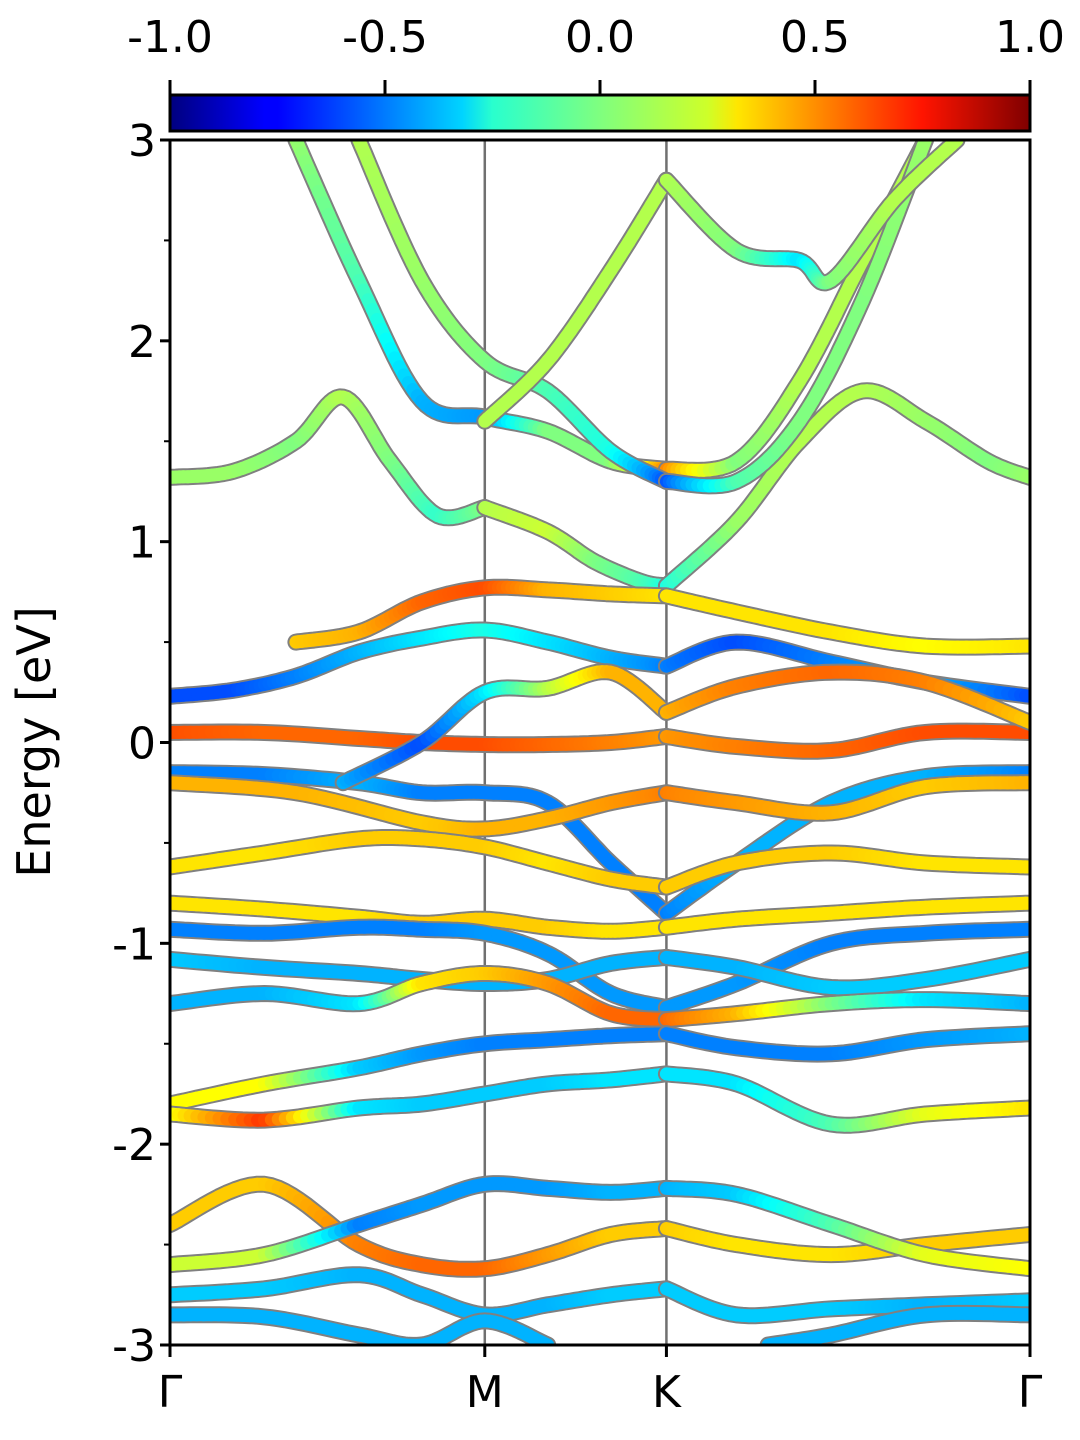  I want to click on colorbar-tick-label: 1.0, so click(1030, 37).